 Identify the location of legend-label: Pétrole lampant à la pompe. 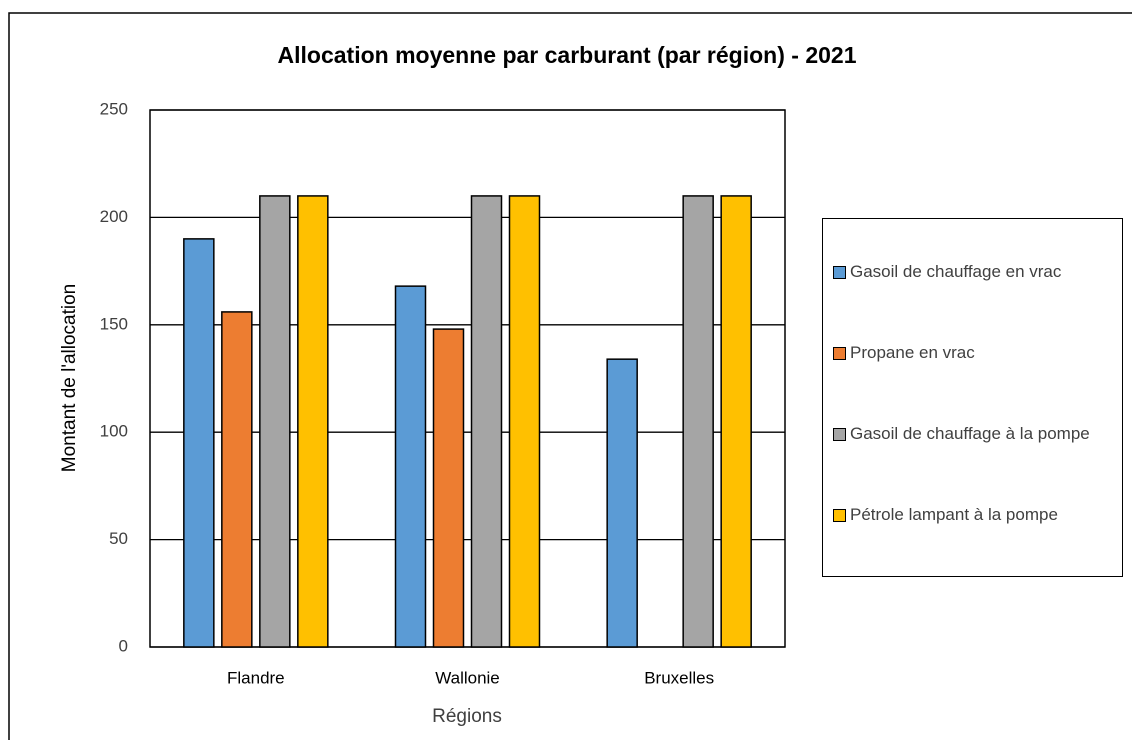
(954, 515).